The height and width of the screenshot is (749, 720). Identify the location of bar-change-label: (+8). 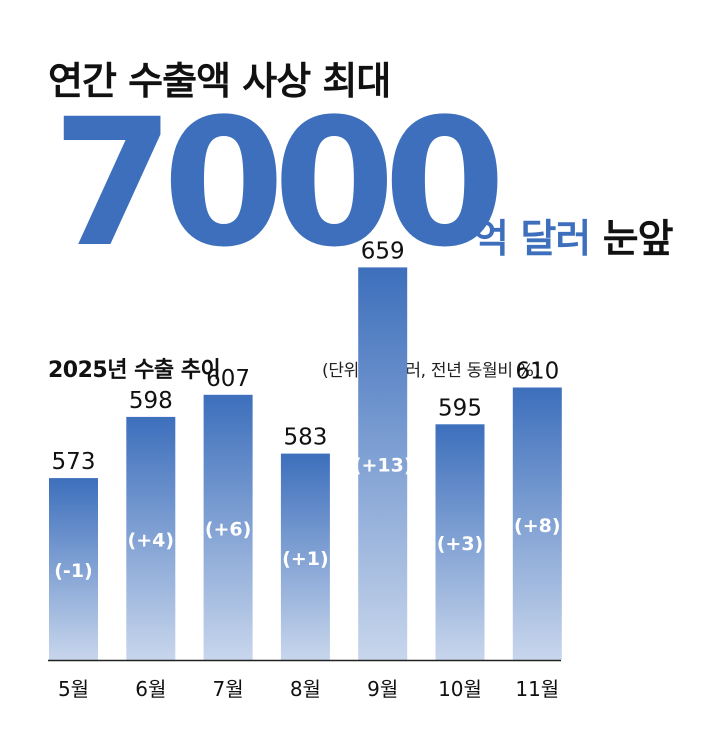
(537, 526).